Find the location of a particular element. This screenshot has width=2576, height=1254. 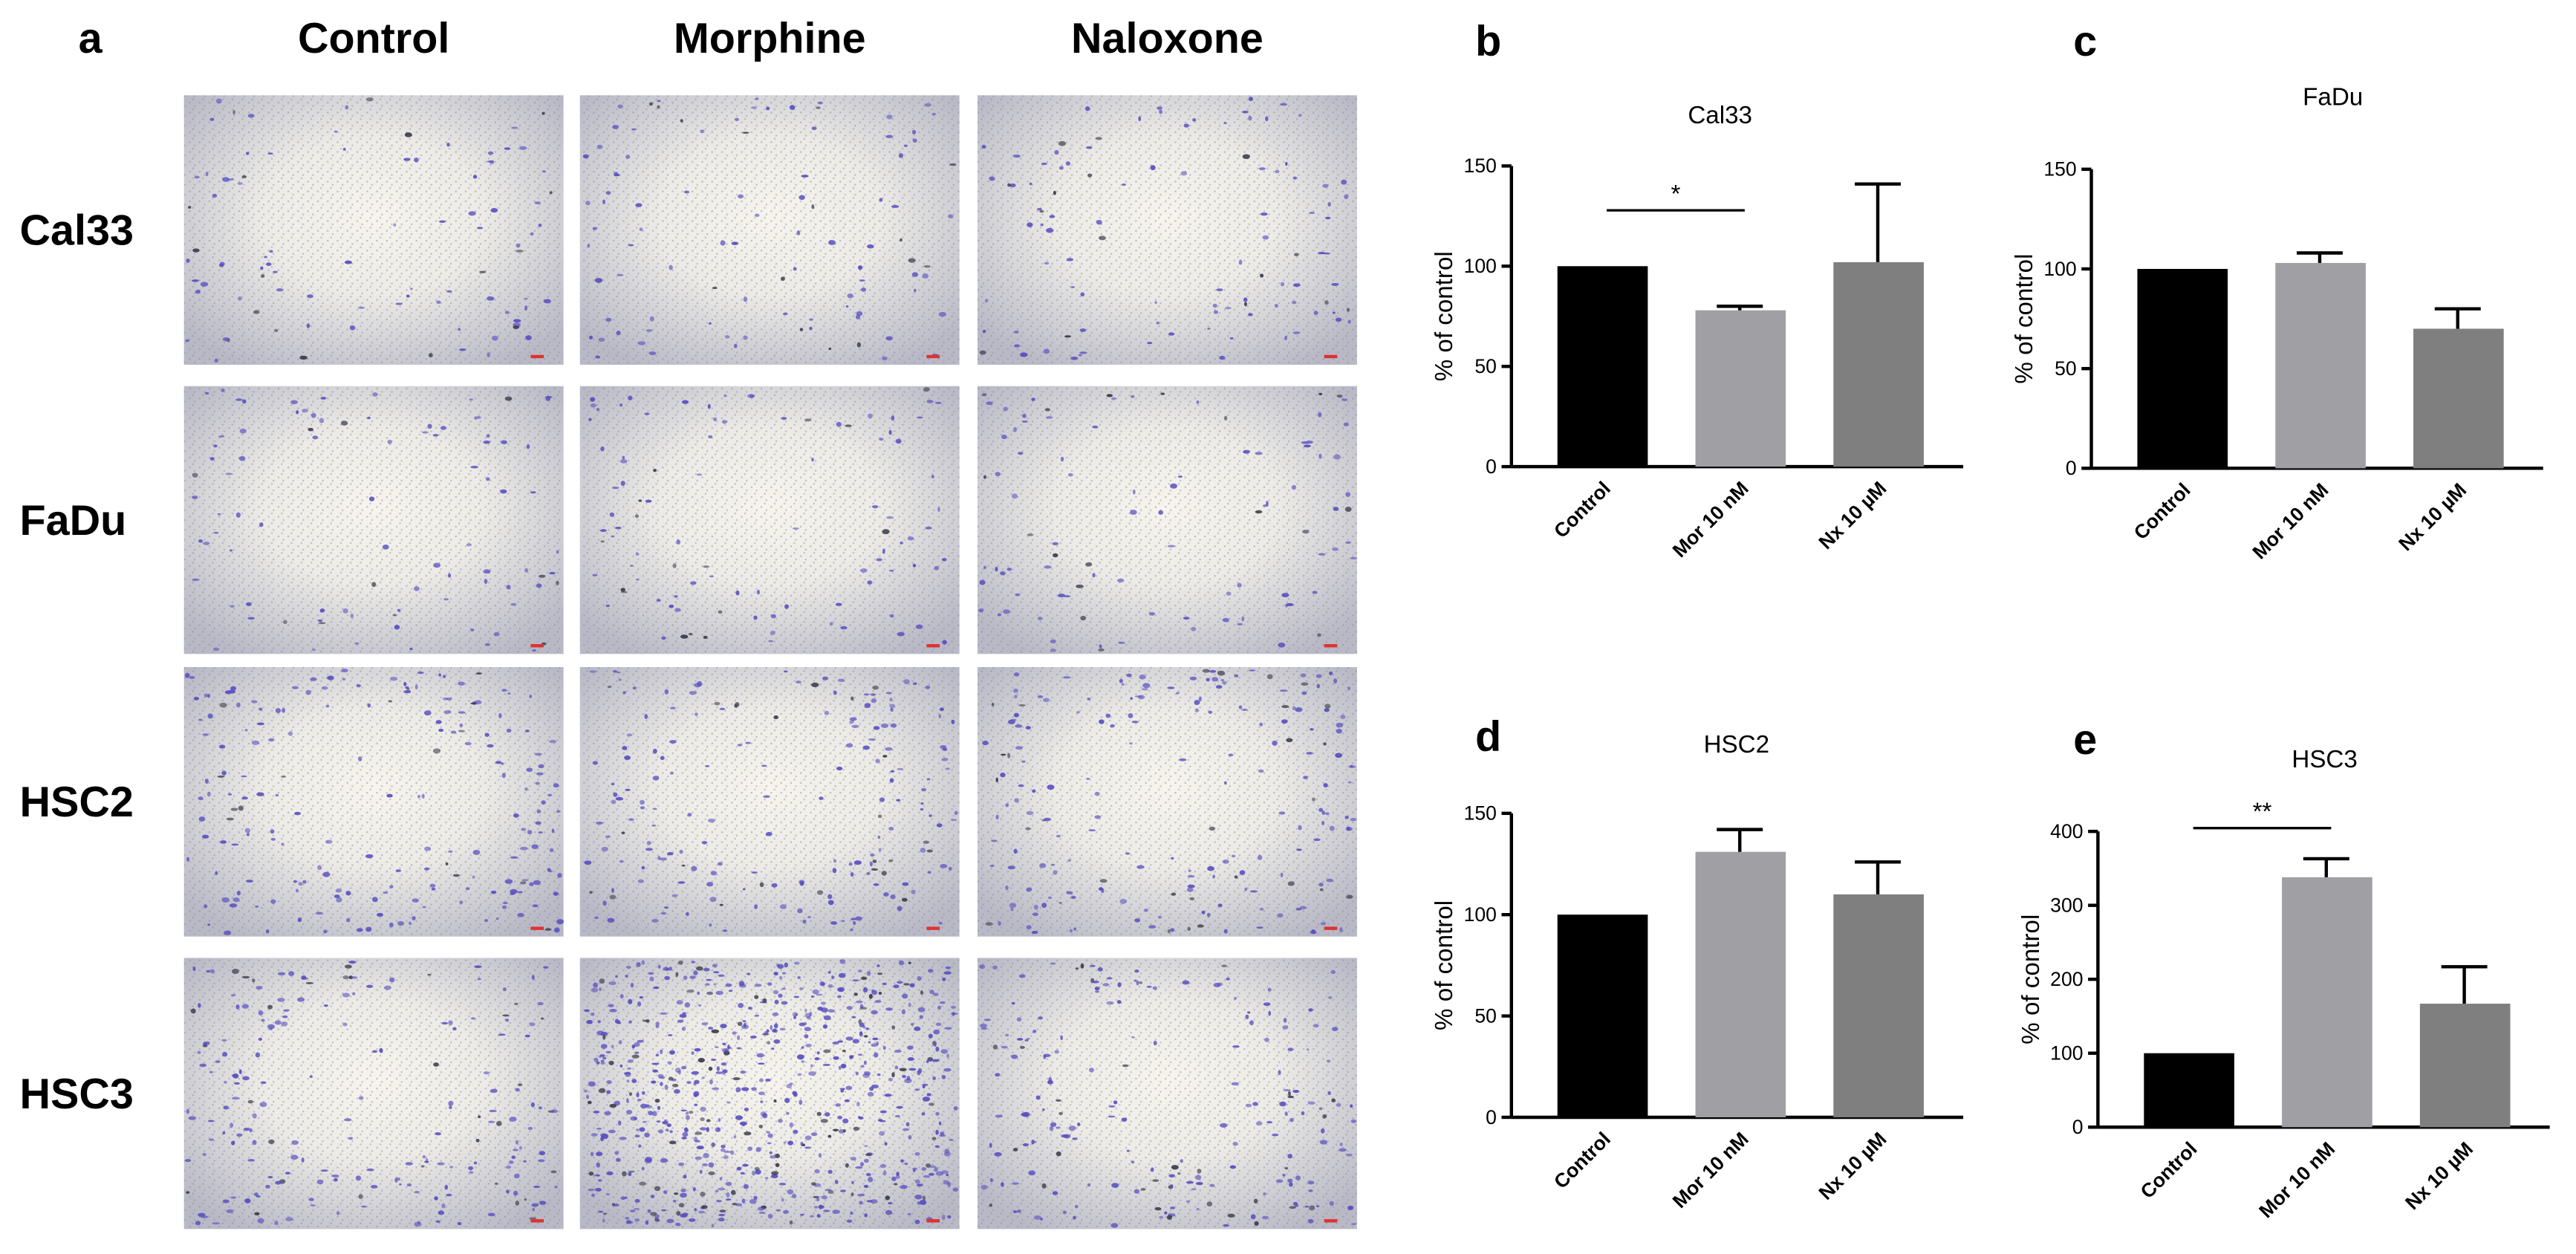

x-tick-label: Mor 10 nM is located at coordinates (1710, 1170).